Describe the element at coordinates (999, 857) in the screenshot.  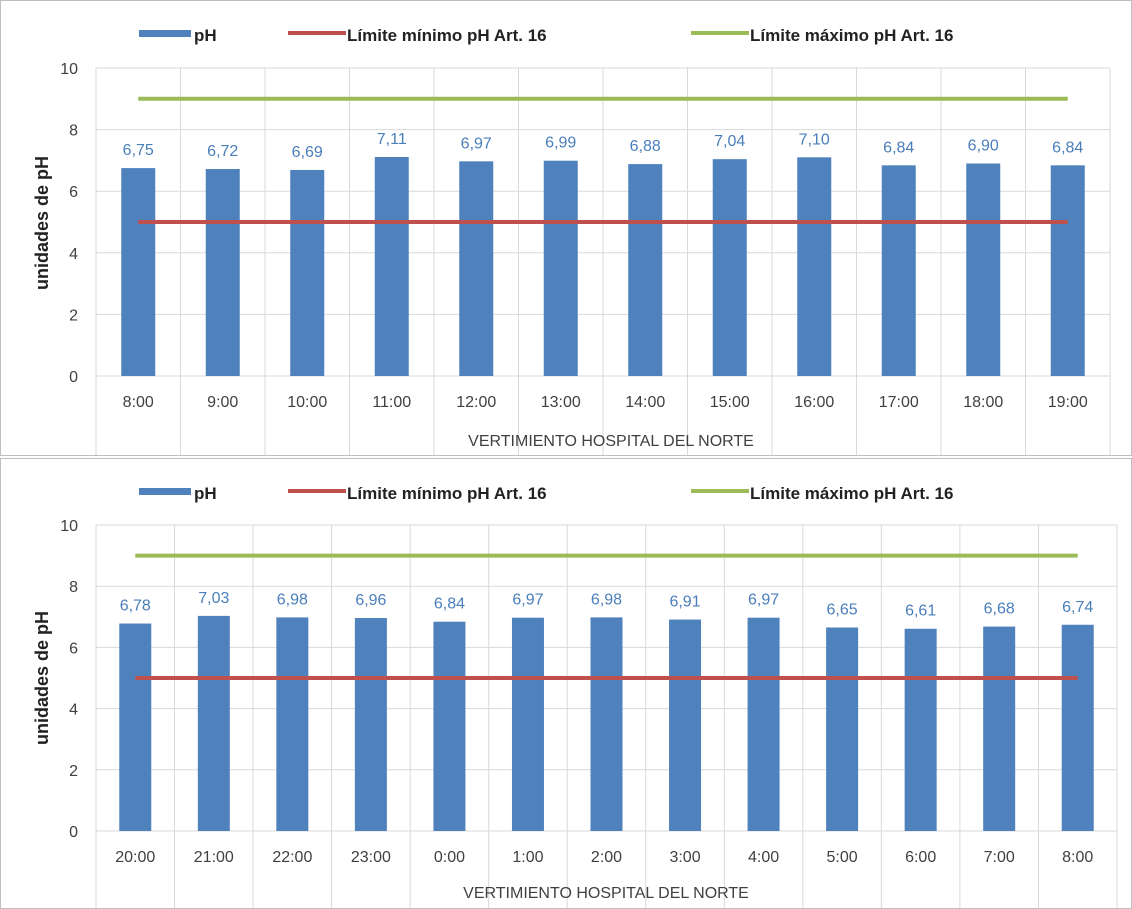
I see `x-tick-label: 7:00` at that location.